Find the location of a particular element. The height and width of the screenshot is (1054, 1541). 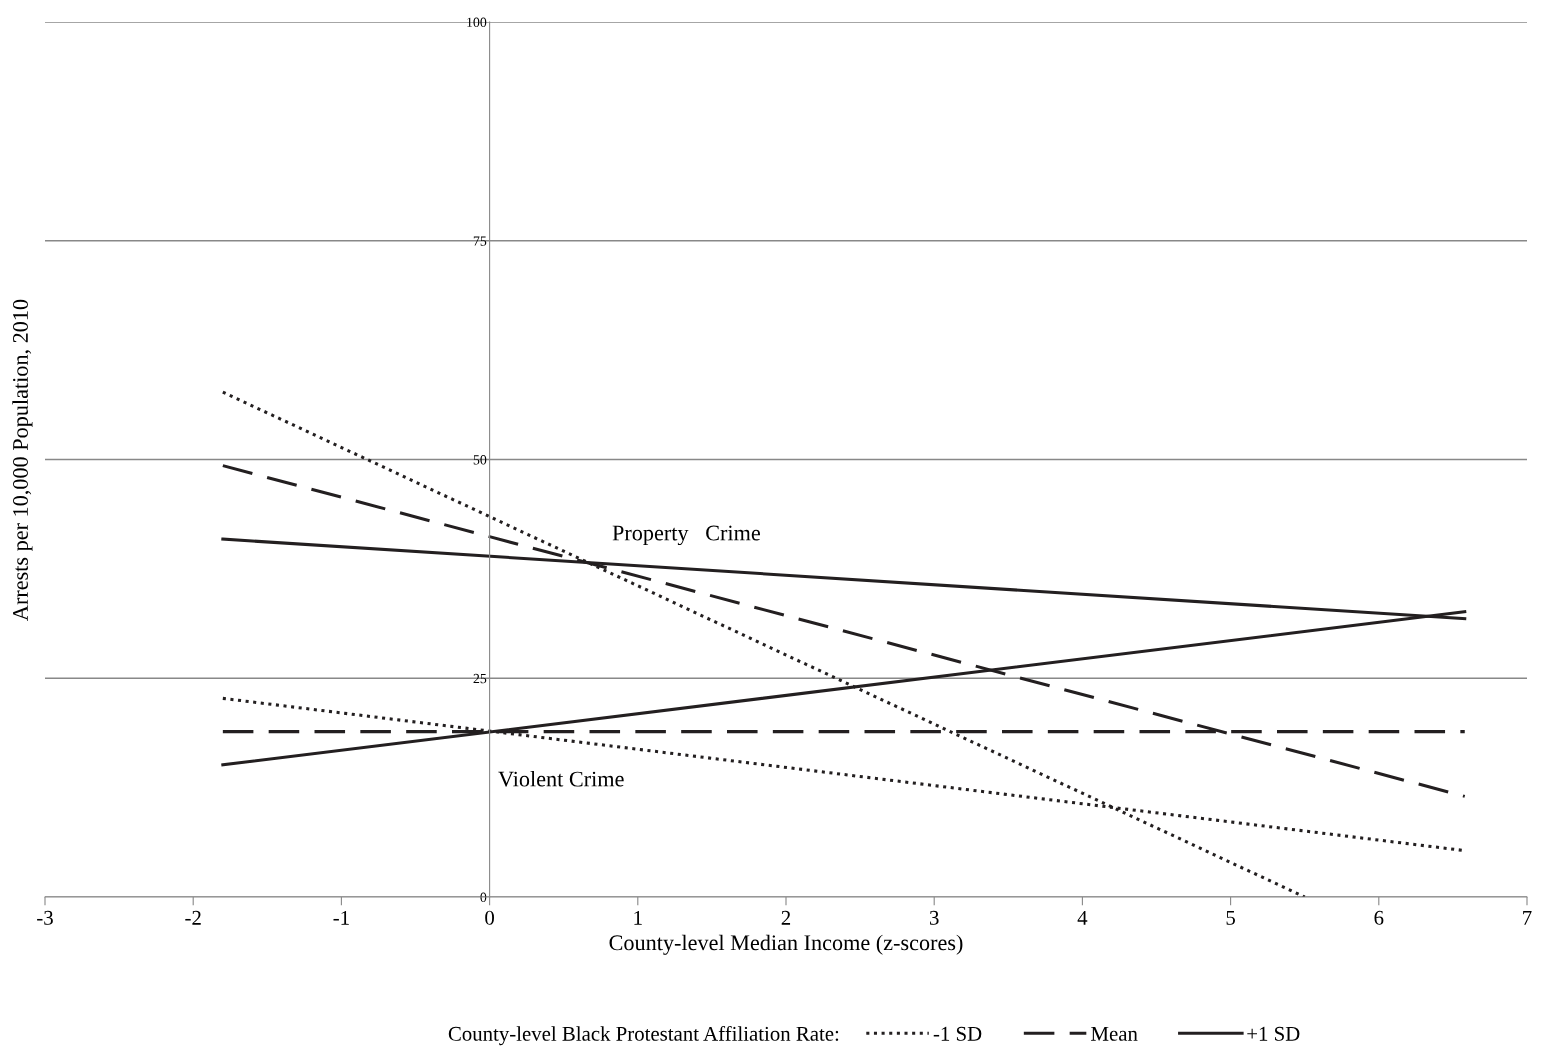

x-tick-label: -1 is located at coordinates (341, 917).